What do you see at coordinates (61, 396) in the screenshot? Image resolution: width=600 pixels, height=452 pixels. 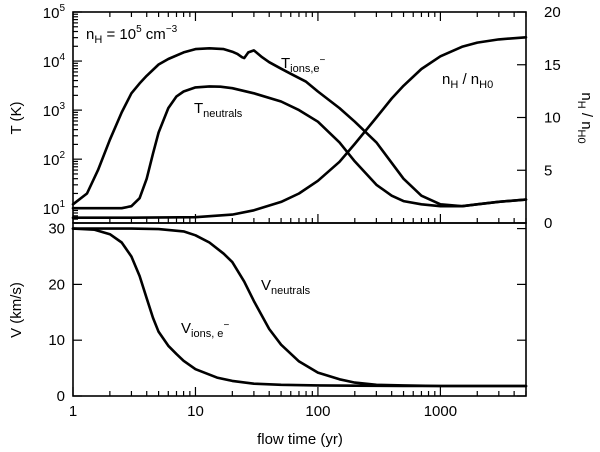 I see `y-tick-label-bottom: 0` at bounding box center [61, 396].